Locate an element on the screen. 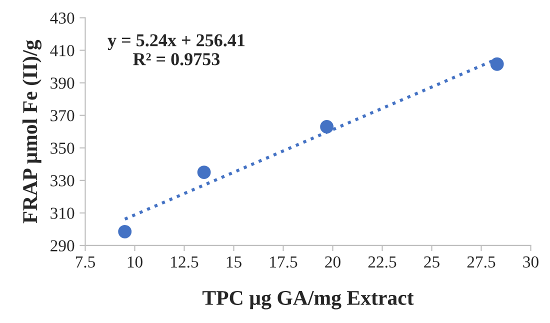  y-tick-label: 410 is located at coordinates (62, 50).